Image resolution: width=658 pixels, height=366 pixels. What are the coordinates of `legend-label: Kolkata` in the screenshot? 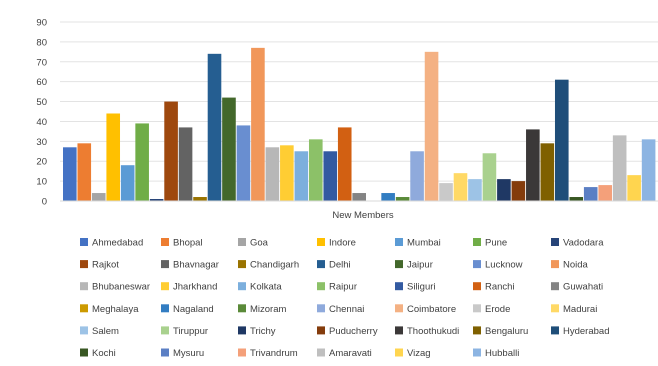 It's located at (266, 287).